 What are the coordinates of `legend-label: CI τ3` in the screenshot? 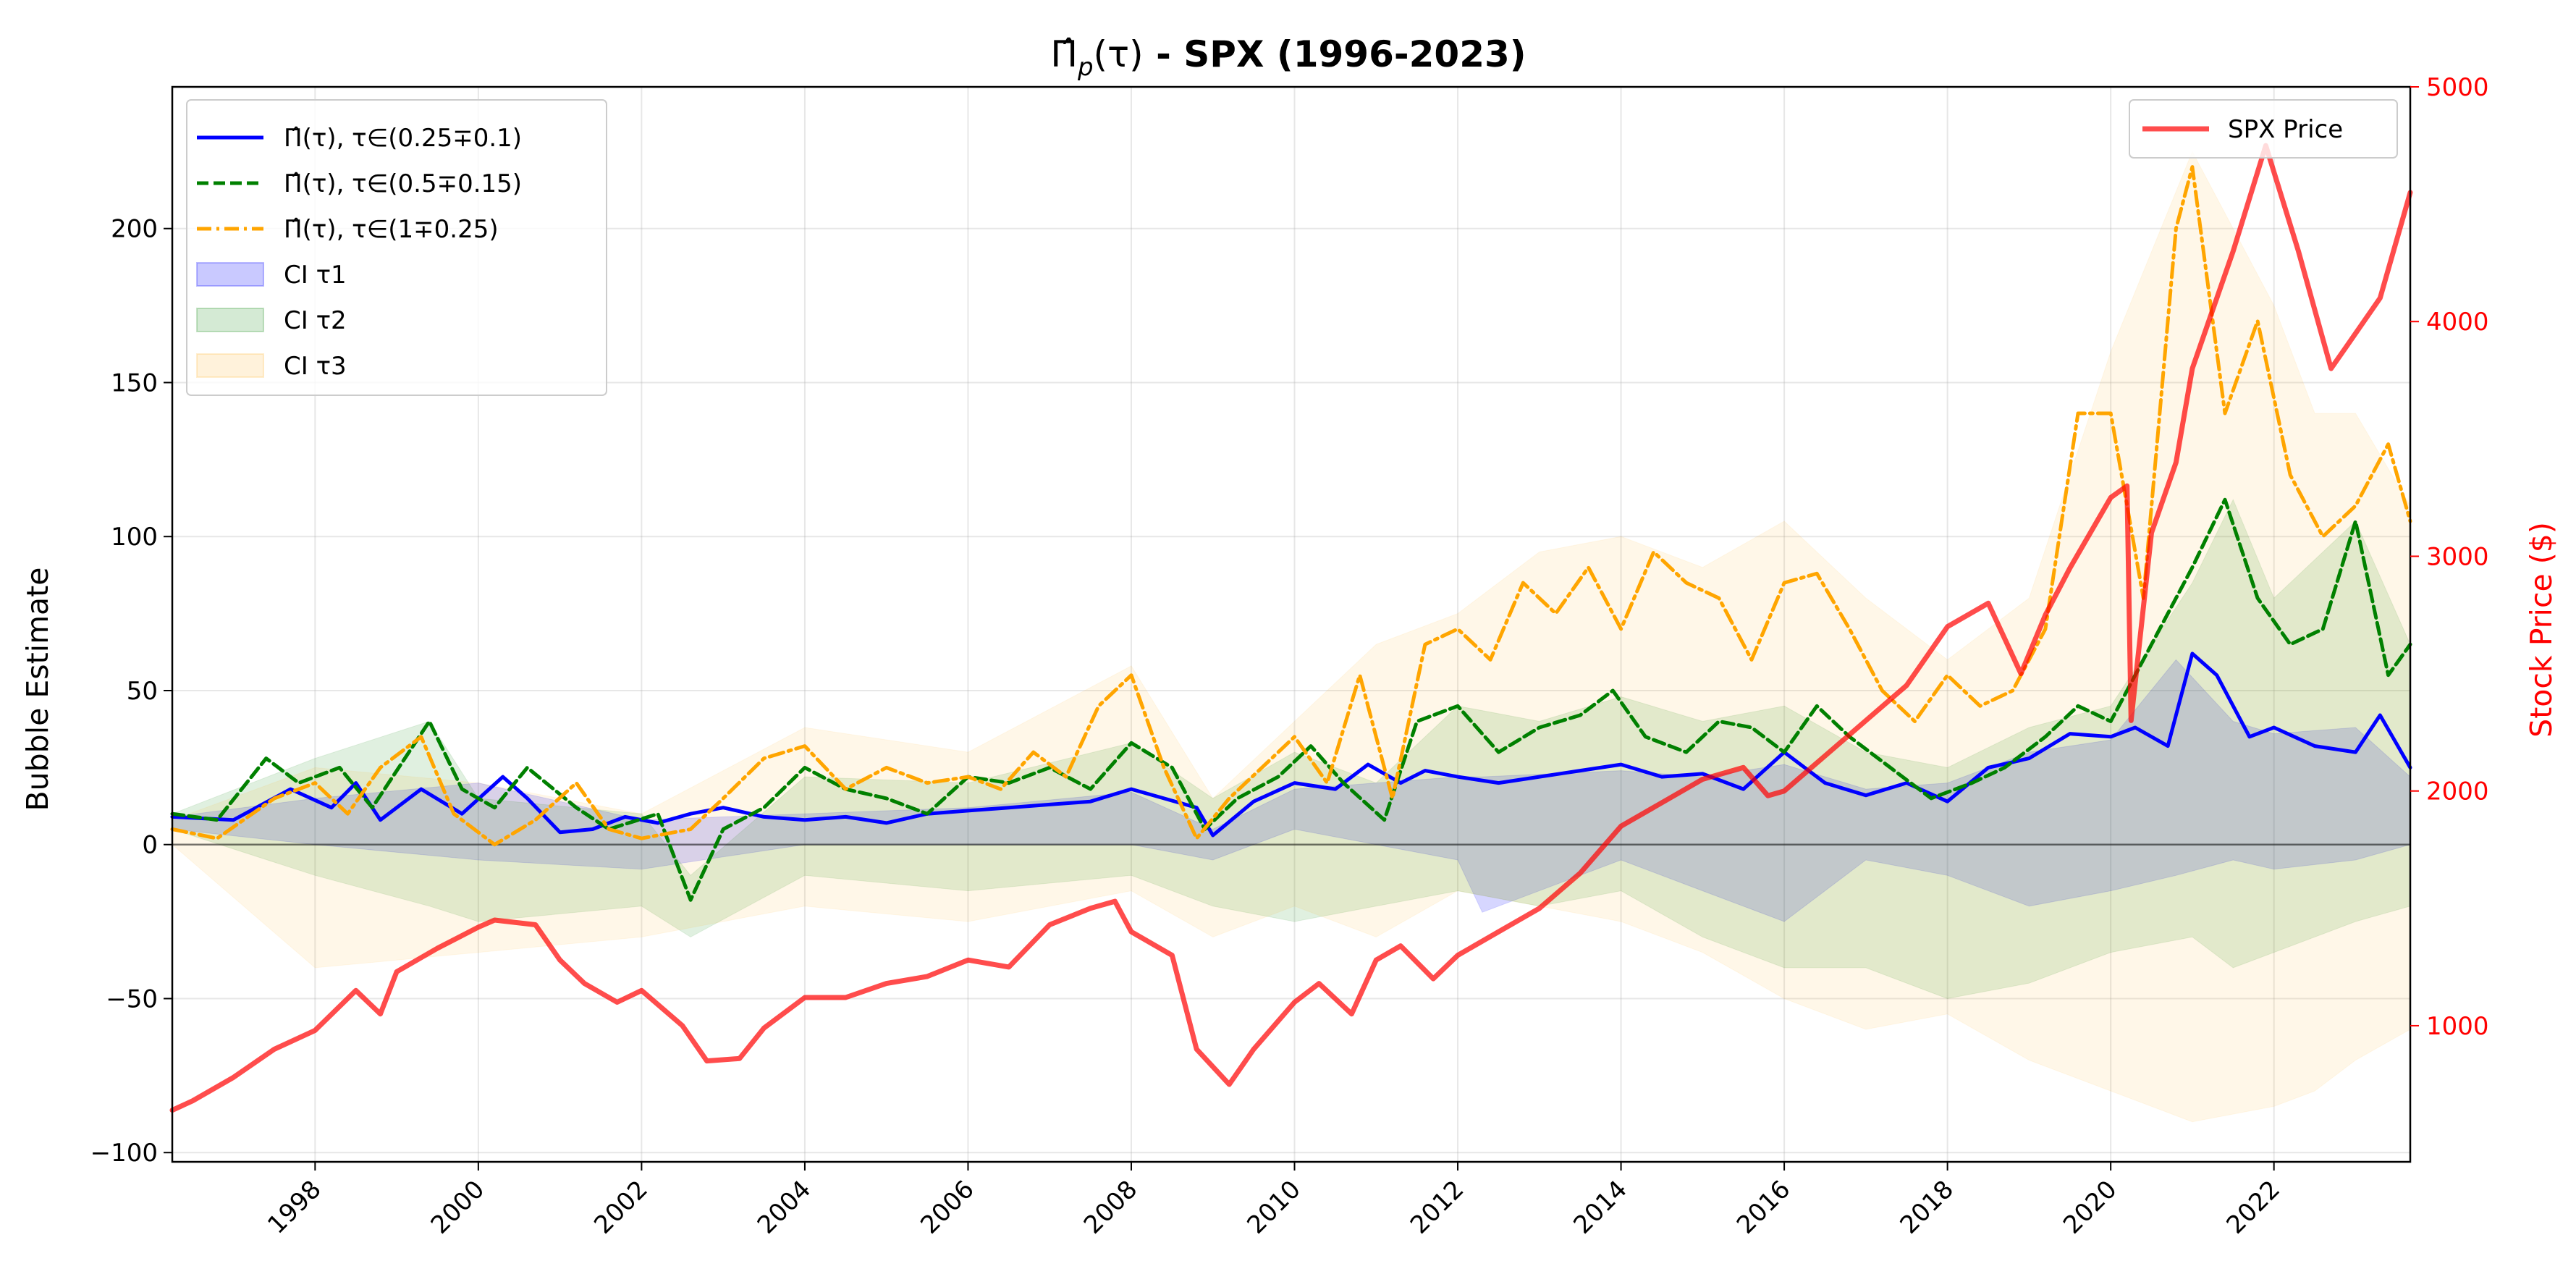 It's located at (315, 366).